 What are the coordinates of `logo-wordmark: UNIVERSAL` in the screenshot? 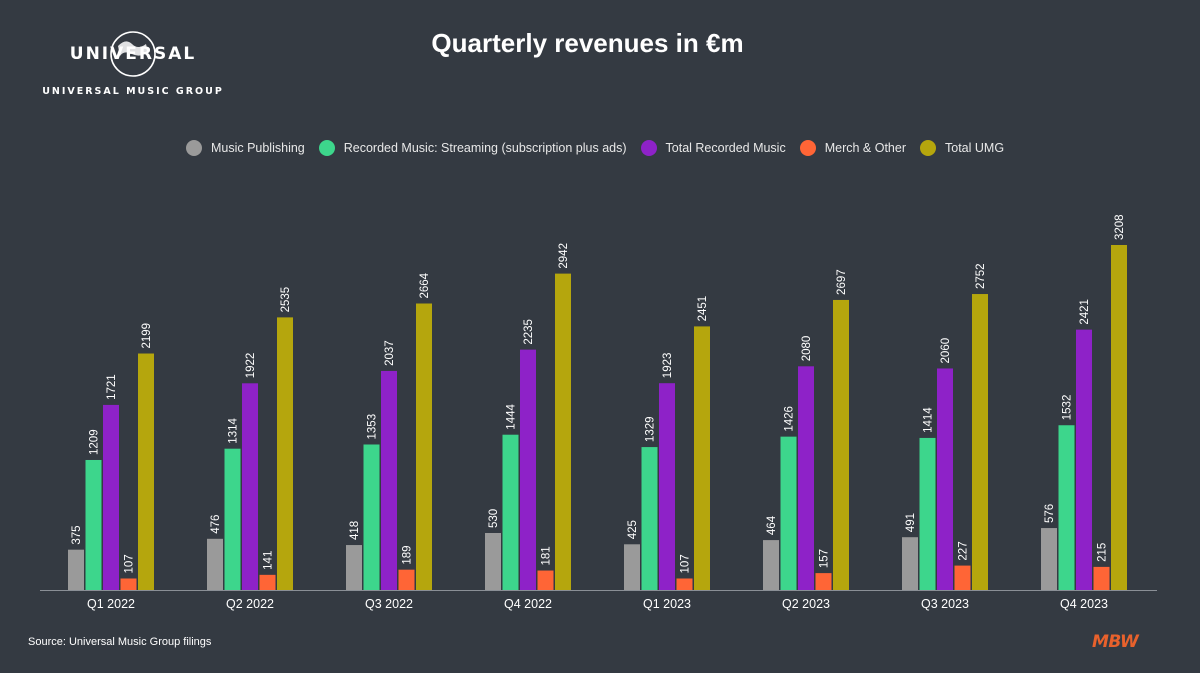 It's located at (133, 54).